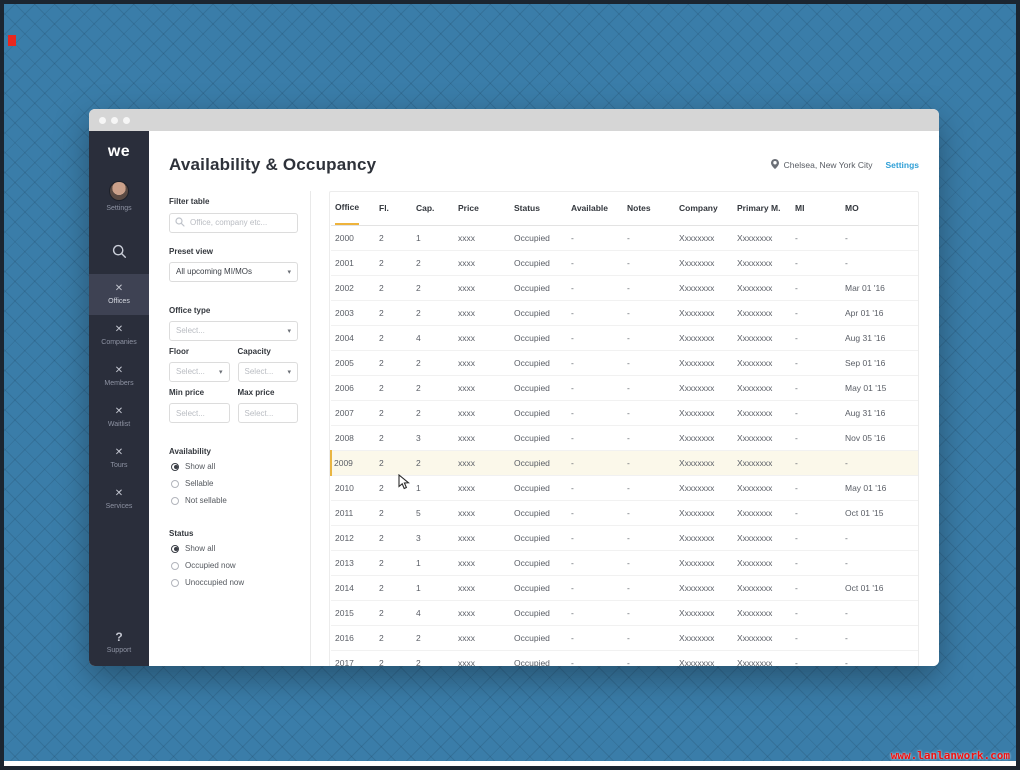 The image size is (1020, 770). What do you see at coordinates (538, 209) in the screenshot?
I see `column-header-status: Status` at bounding box center [538, 209].